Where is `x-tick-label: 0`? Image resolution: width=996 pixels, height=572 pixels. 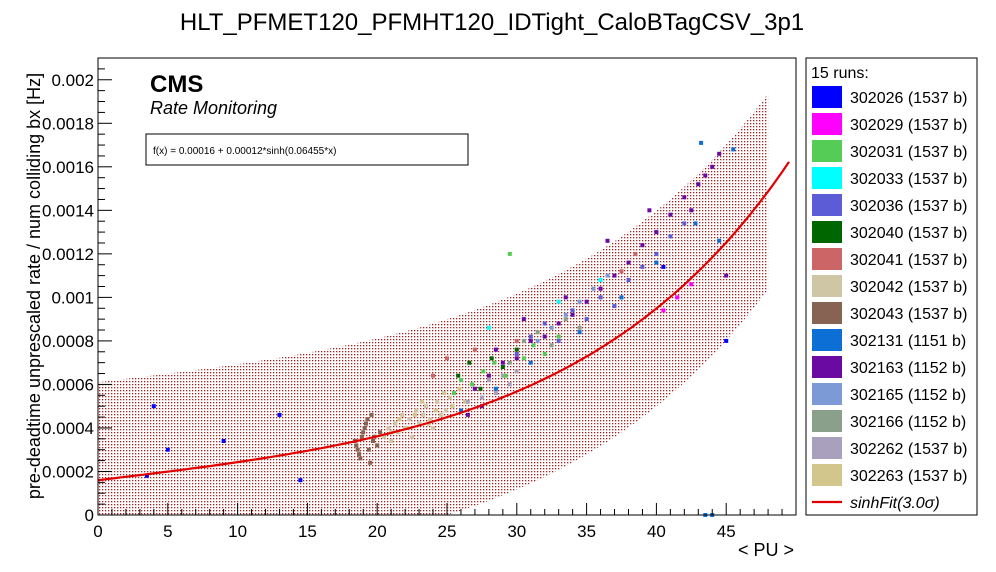
x-tick-label: 0 is located at coordinates (97, 531).